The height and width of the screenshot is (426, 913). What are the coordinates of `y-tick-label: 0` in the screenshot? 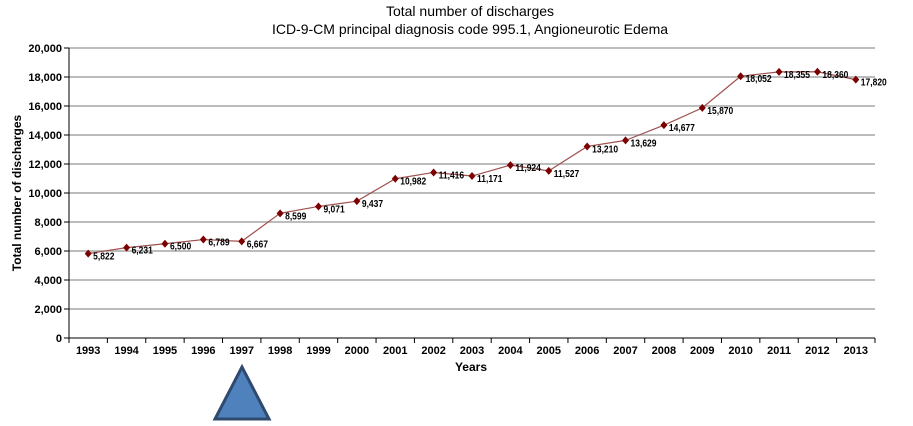 It's located at (59, 339).